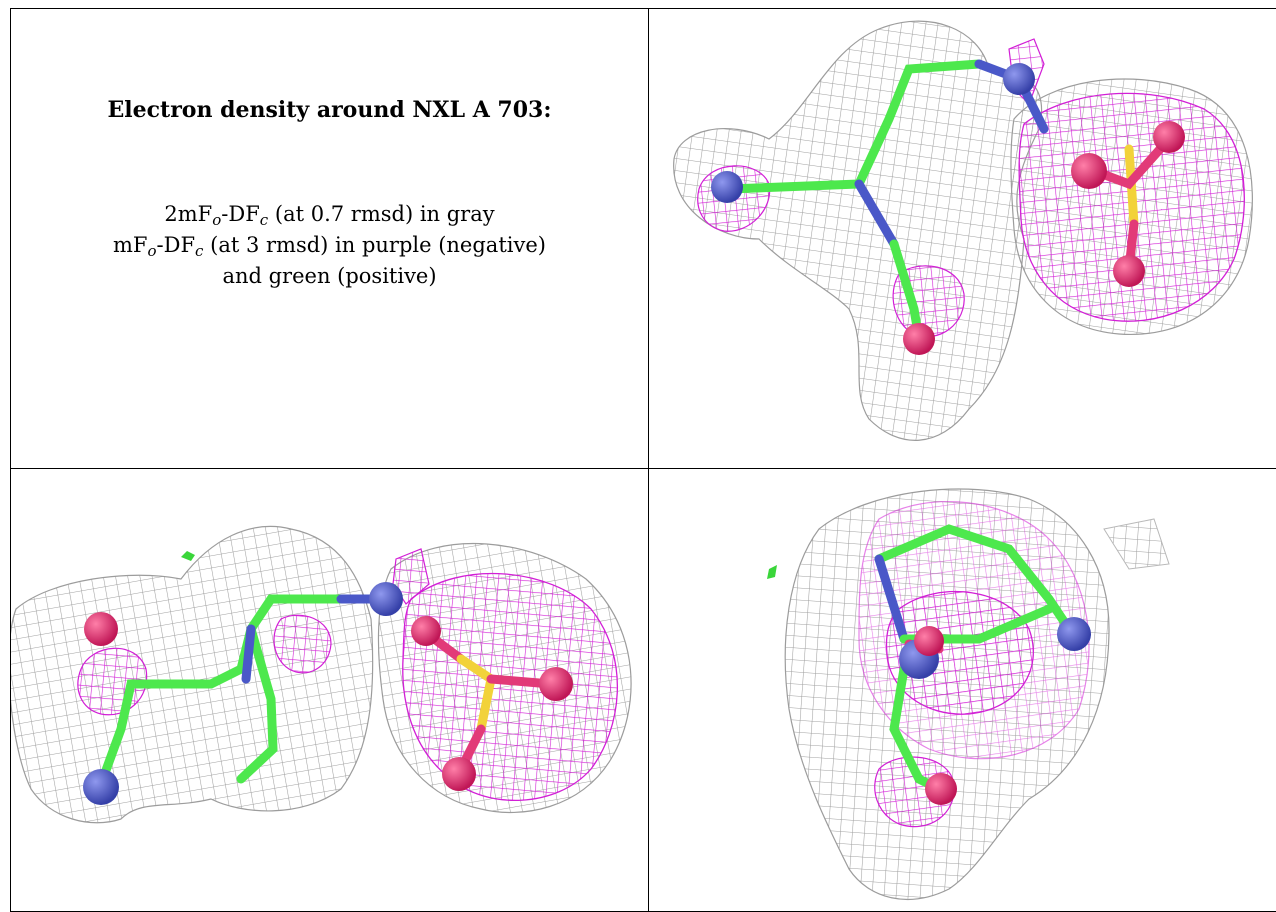 The image size is (1276, 912). I want to click on caption-line-fofc: mFo-DFc (at 3 rmsd) in purple (negative), so click(329, 246).